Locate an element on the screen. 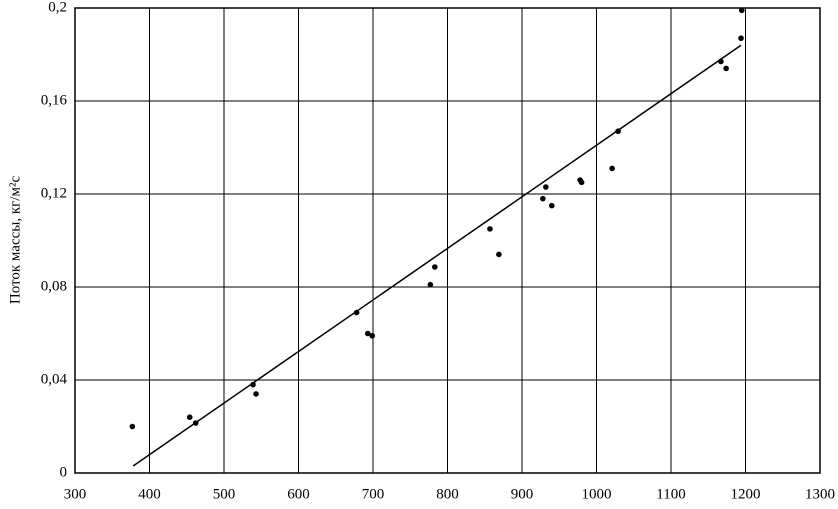  y-tick-label: 0,12 is located at coordinates (54, 193).